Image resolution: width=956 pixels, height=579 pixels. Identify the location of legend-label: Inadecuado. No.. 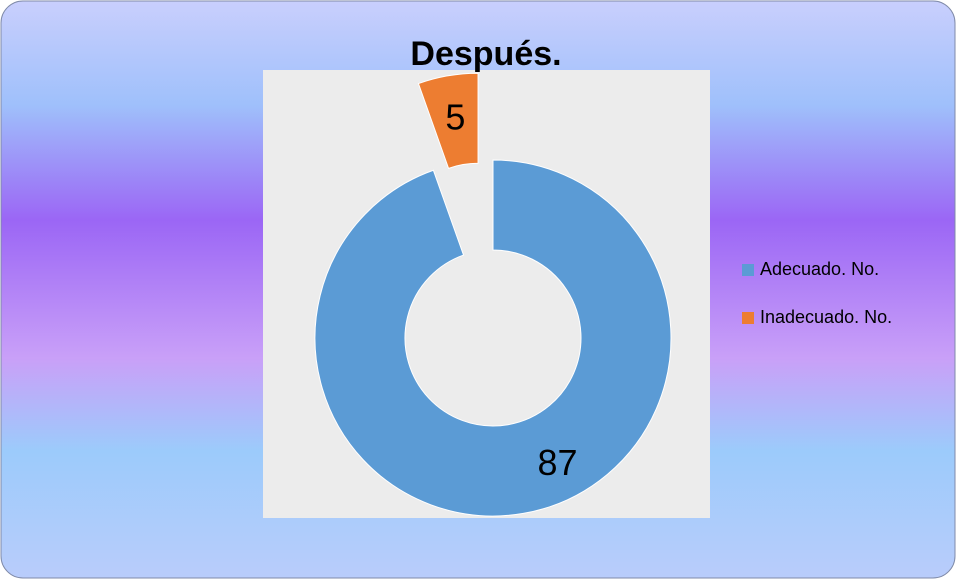
(826, 317).